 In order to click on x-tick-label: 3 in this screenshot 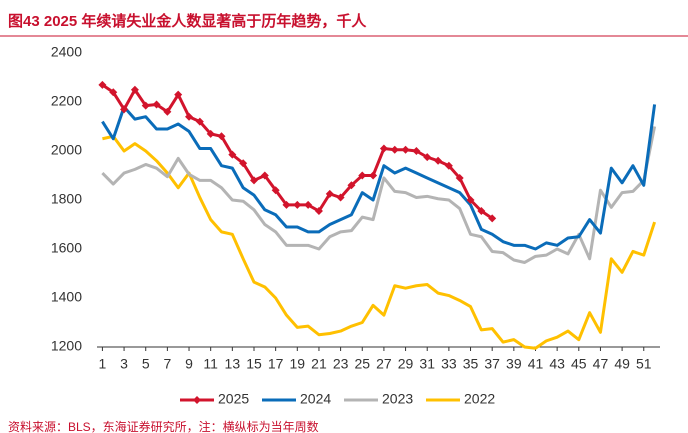, I will do `click(124, 364)`.